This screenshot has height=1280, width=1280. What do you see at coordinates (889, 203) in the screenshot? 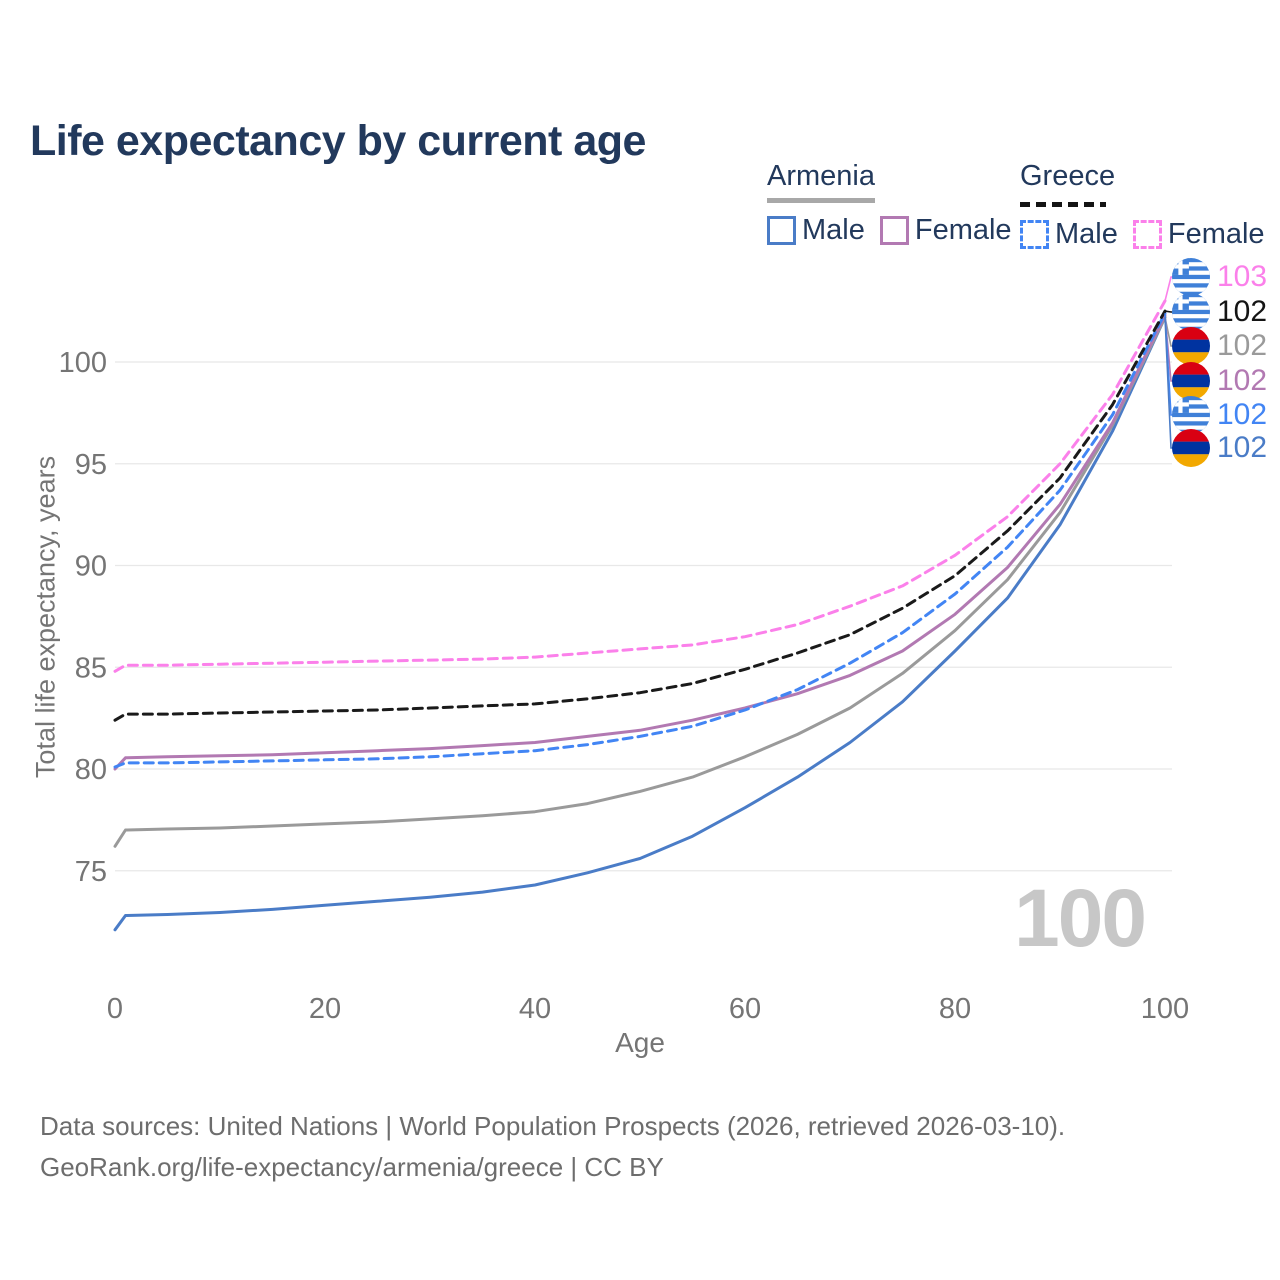
I see `legend-group-armenia: Armenia Male Female` at bounding box center [889, 203].